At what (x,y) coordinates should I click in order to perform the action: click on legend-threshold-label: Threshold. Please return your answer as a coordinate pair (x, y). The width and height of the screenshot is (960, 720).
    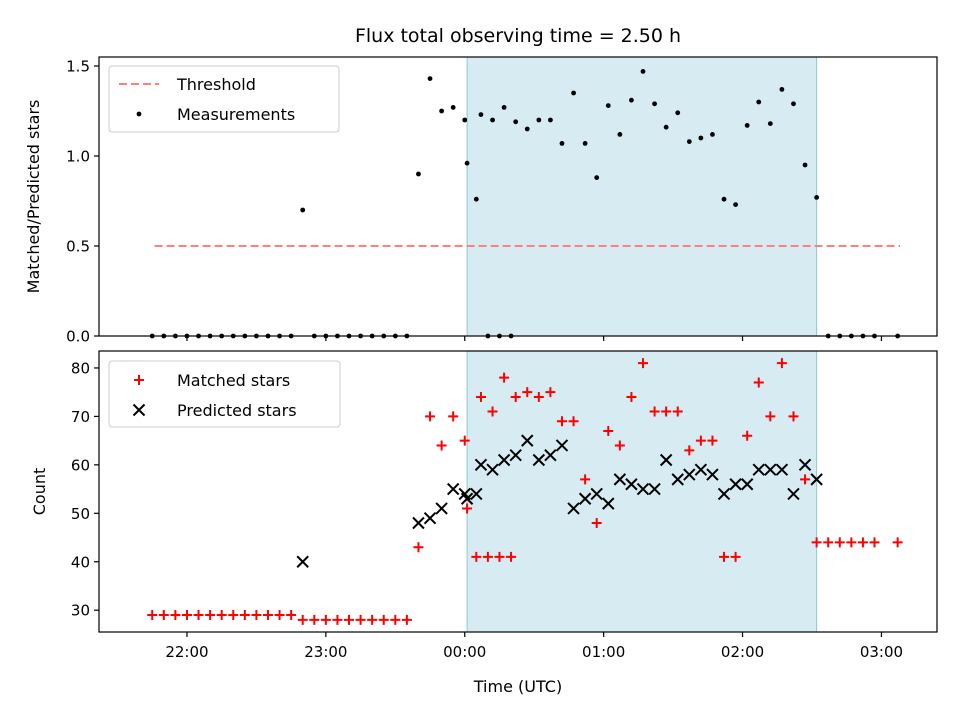
    Looking at the image, I should click on (216, 84).